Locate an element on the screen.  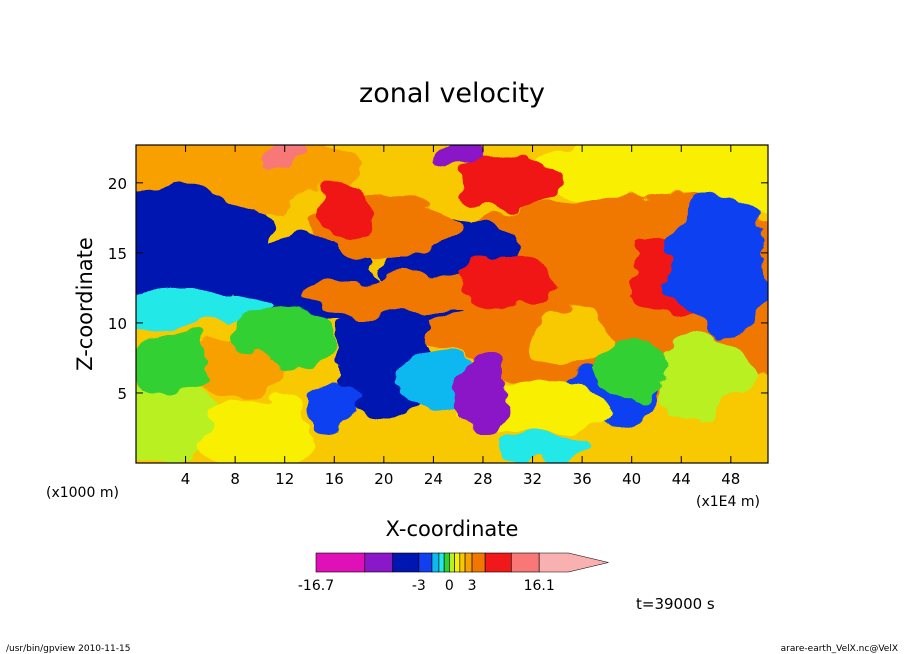
colorbar is located at coordinates (462, 562).